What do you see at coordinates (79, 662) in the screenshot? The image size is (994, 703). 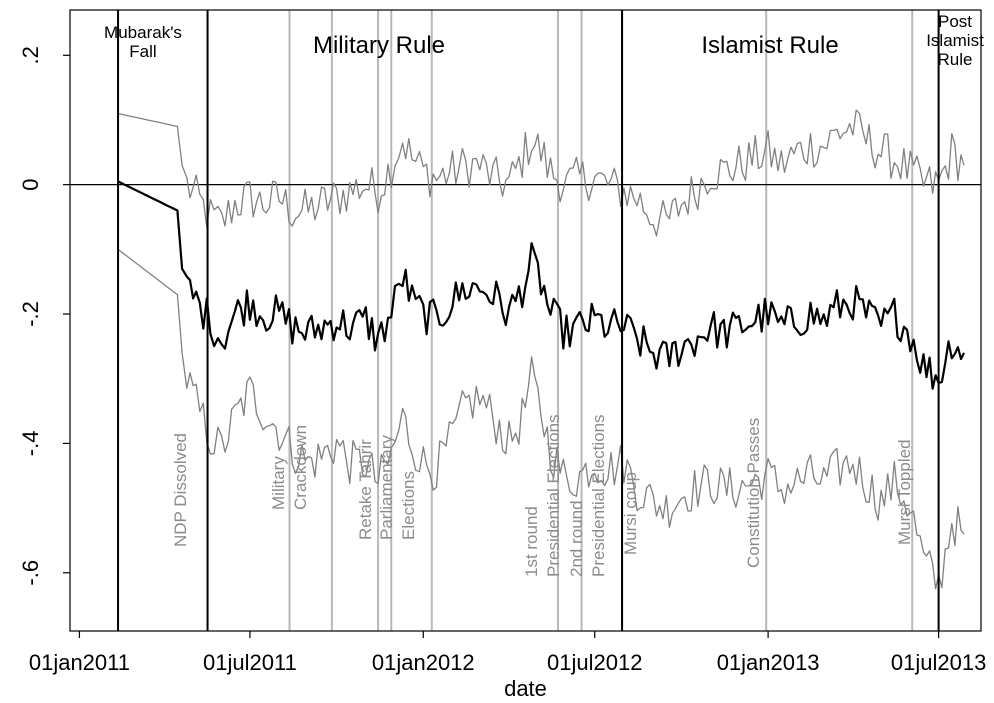 I see `x-axis-tick-label: 01jan2011` at bounding box center [79, 662].